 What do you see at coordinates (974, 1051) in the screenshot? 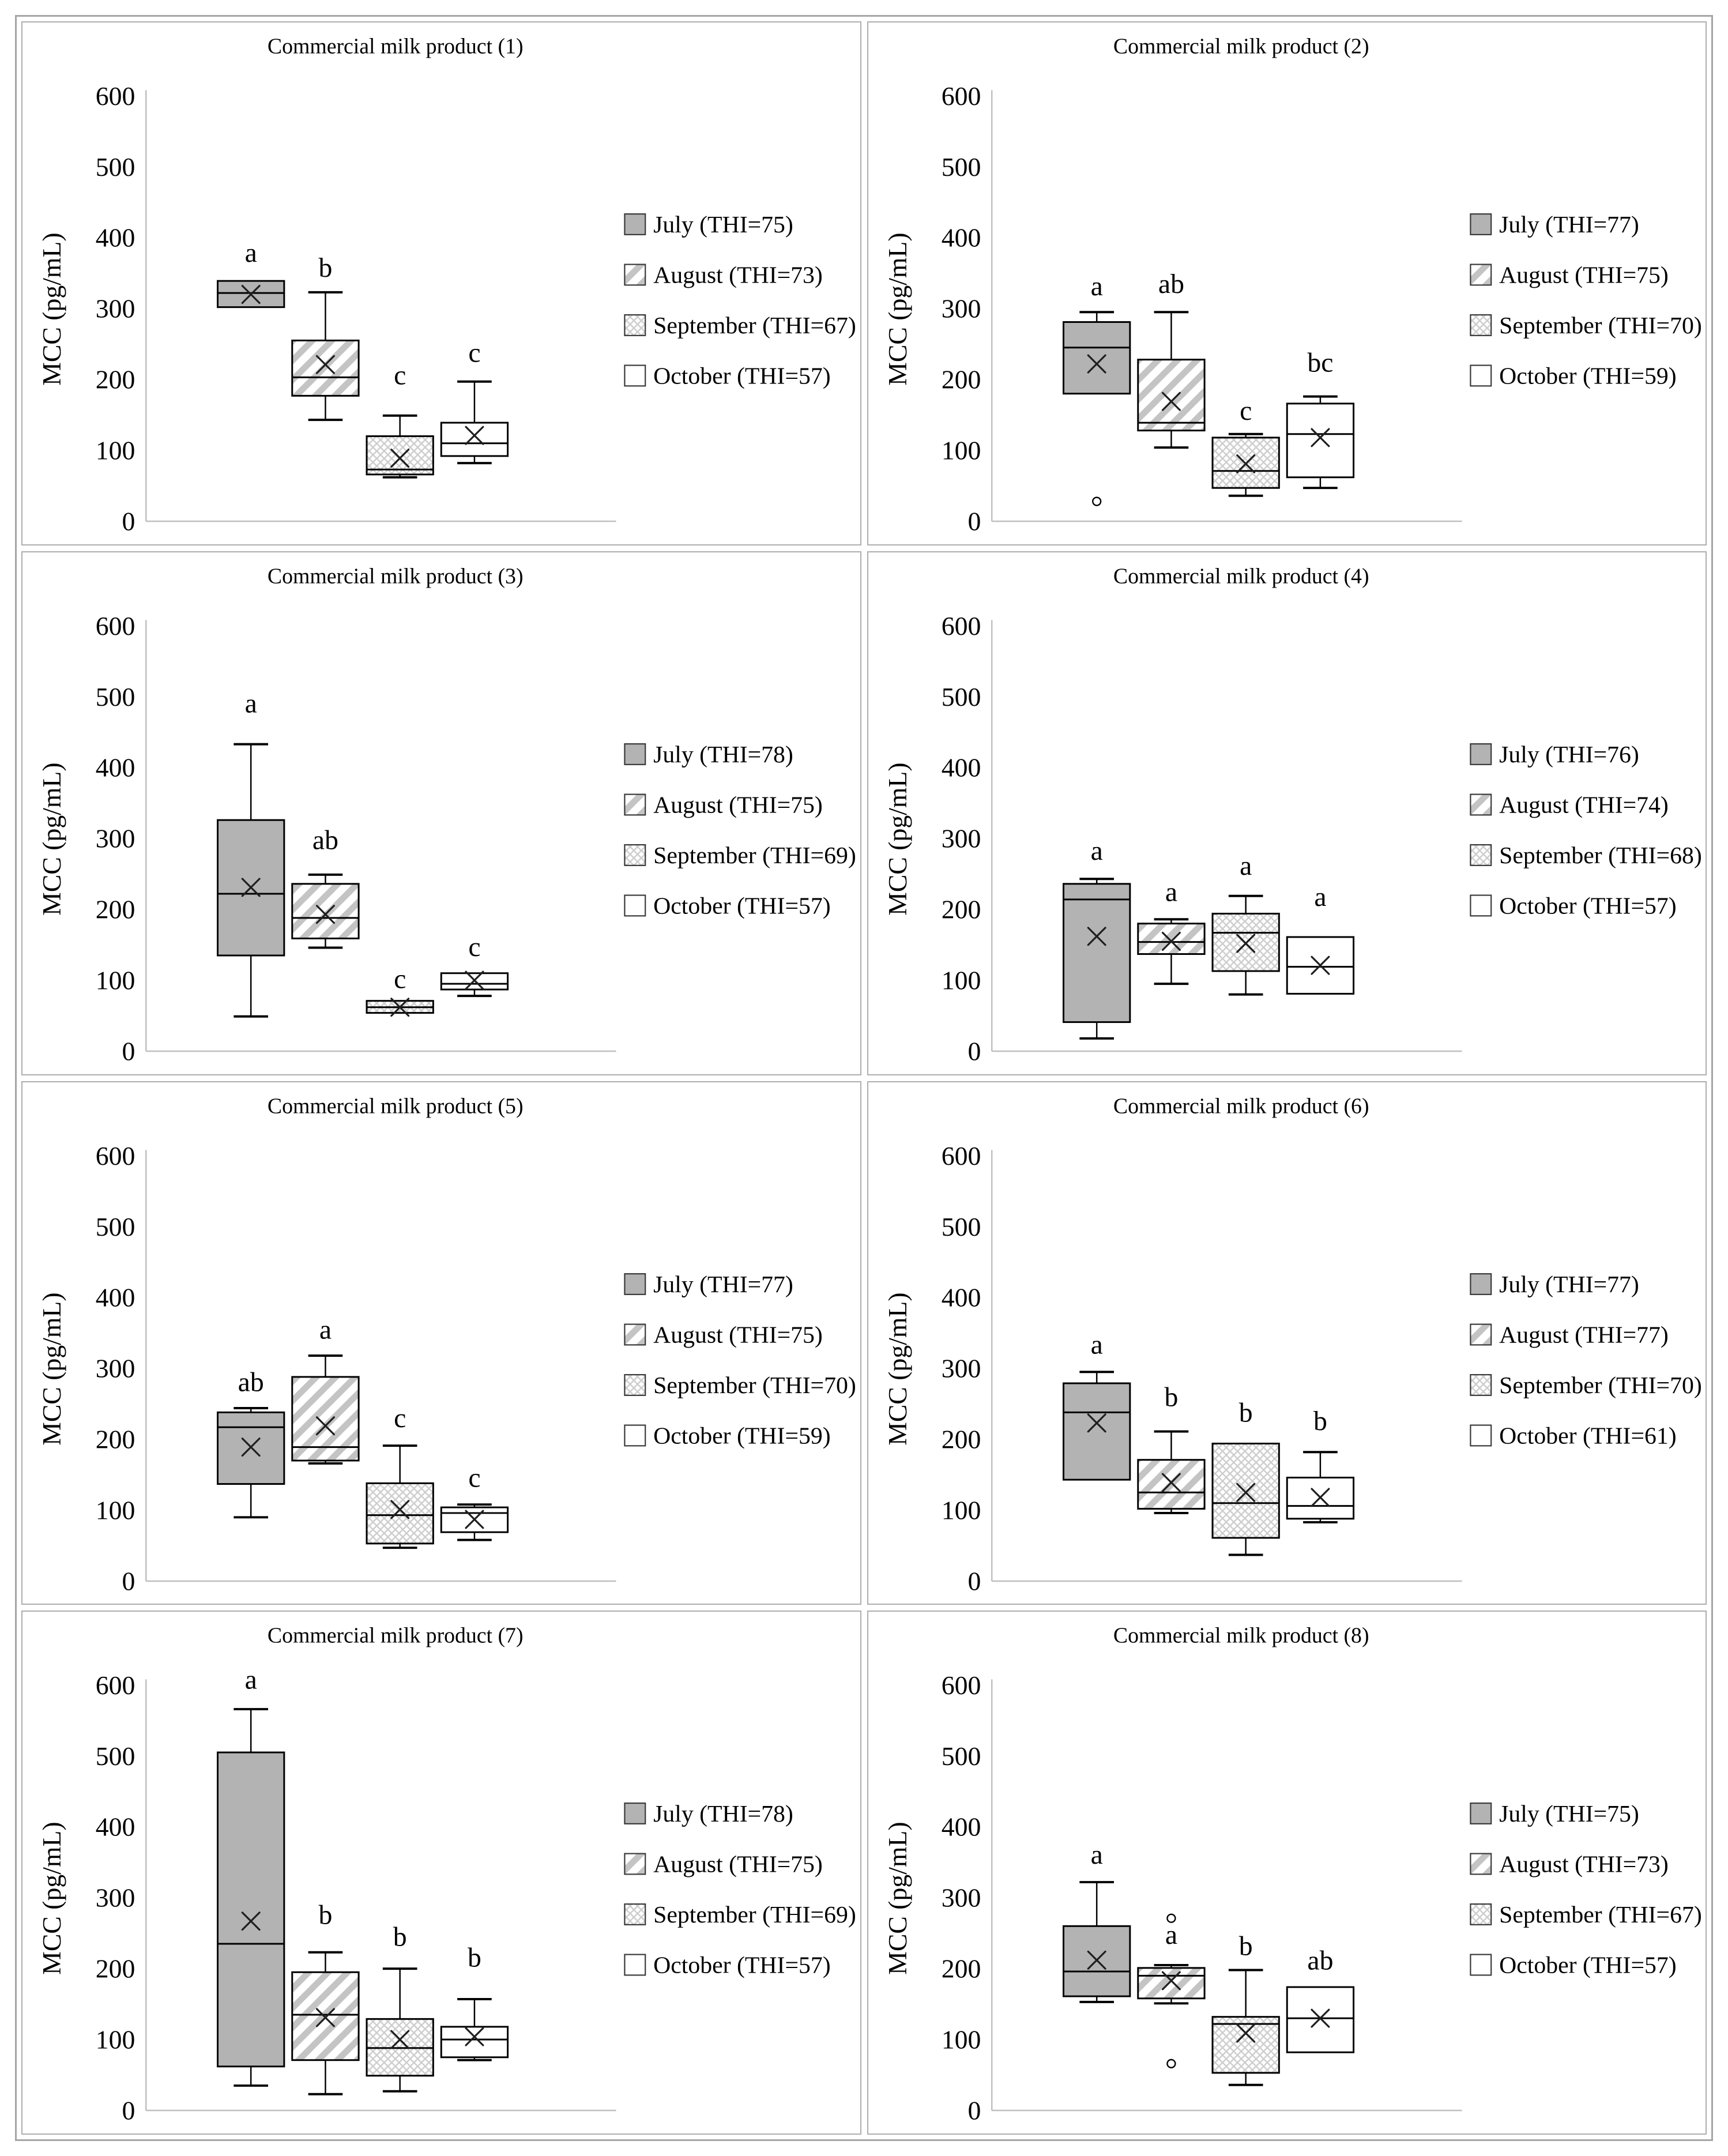
I see `y-tick-label: 0` at bounding box center [974, 1051].